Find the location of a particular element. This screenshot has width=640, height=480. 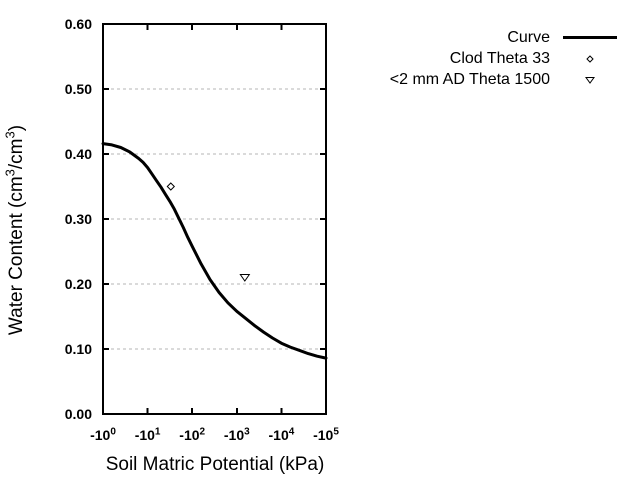

y-tick-label: 0.10 is located at coordinates (78, 349).